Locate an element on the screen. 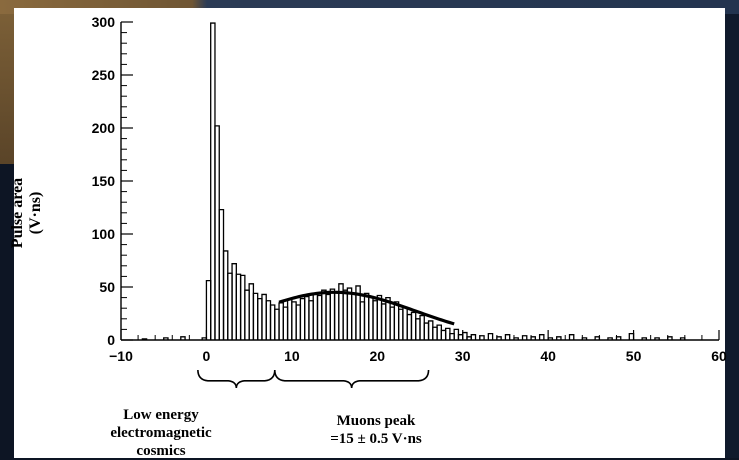  brace-muons-peak is located at coordinates (351, 379).